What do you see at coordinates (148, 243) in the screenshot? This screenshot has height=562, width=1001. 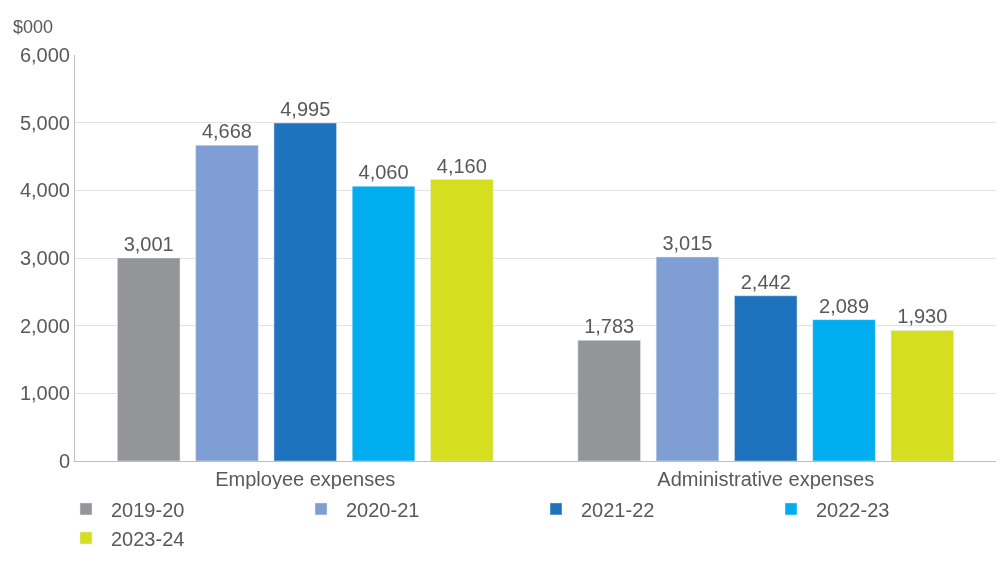 I see `data-label: 3,001` at bounding box center [148, 243].